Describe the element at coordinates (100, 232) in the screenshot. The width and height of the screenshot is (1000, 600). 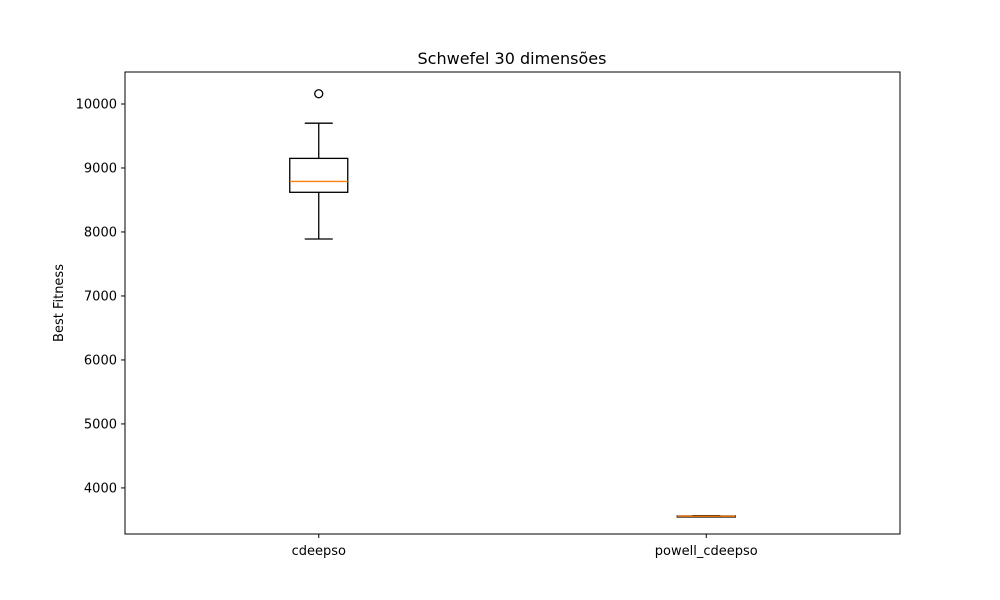
I see `y-tick-label-8000: 8000` at that location.